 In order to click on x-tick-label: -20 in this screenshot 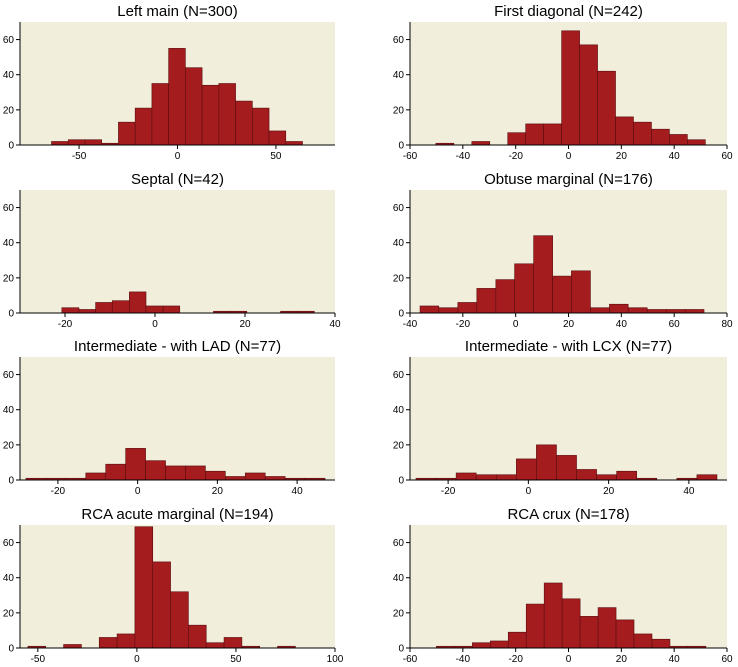, I will do `click(515, 156)`.